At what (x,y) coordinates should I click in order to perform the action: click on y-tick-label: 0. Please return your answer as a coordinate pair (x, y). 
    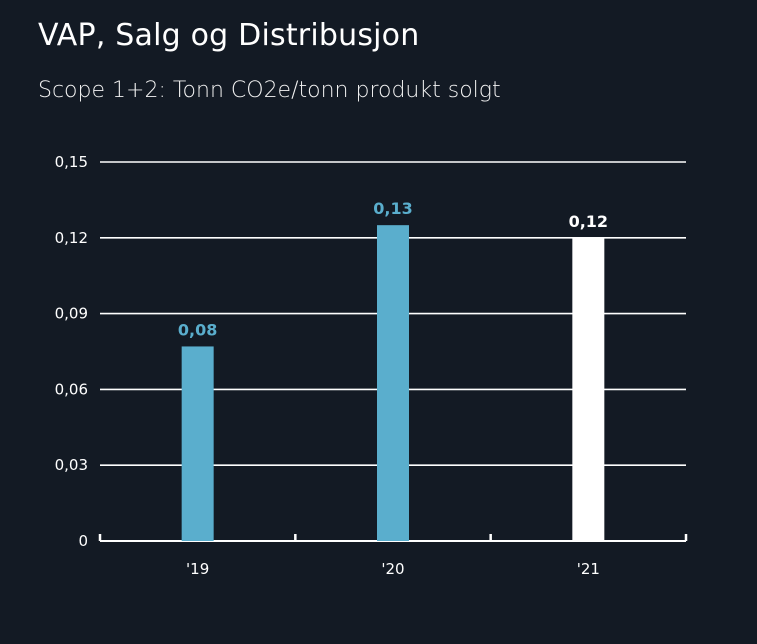
    Looking at the image, I should click on (83, 541).